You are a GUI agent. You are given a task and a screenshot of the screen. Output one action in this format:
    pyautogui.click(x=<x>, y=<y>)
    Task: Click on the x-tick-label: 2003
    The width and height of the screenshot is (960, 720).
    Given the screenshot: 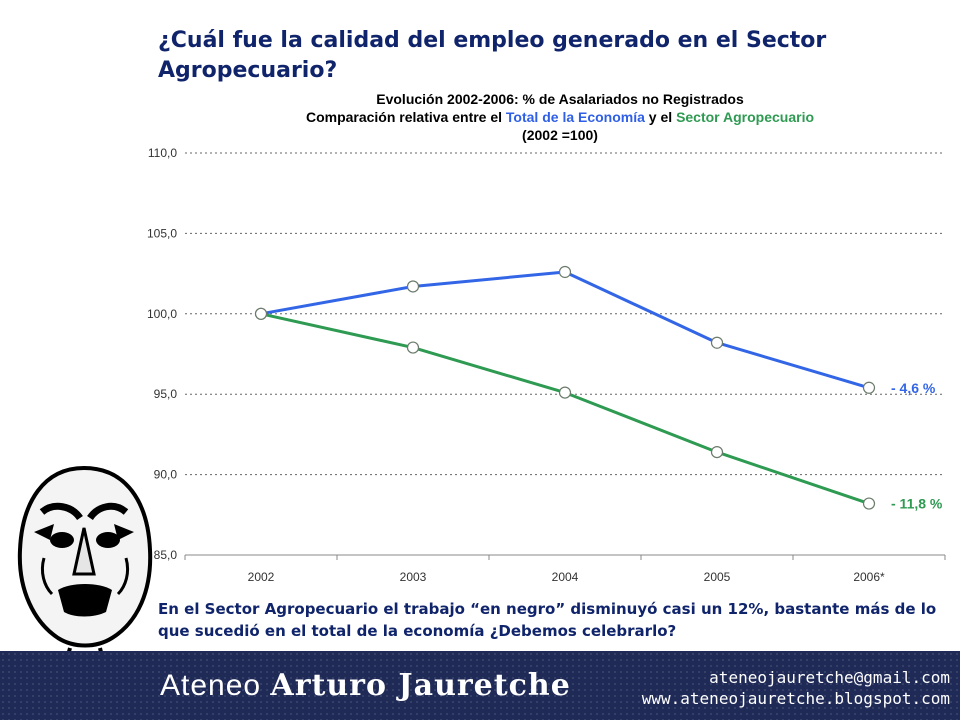 What is the action you would take?
    pyautogui.click(x=413, y=577)
    